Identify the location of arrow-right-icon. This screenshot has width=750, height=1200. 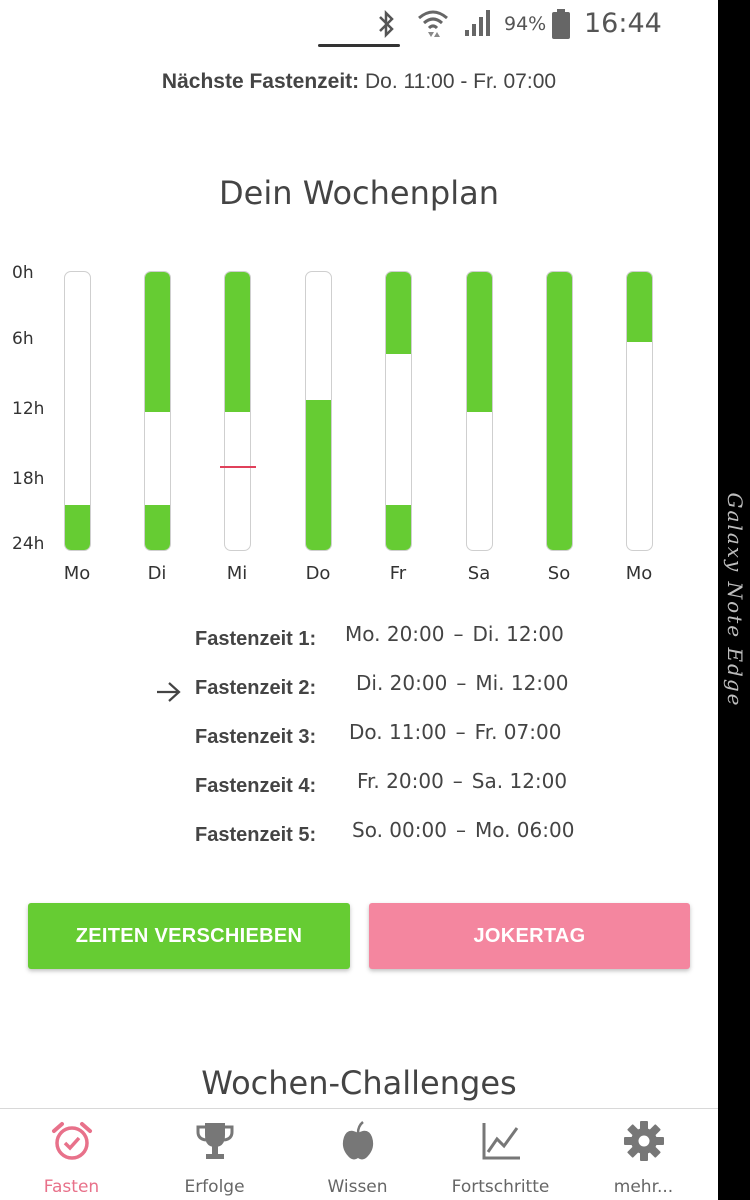
(169, 692).